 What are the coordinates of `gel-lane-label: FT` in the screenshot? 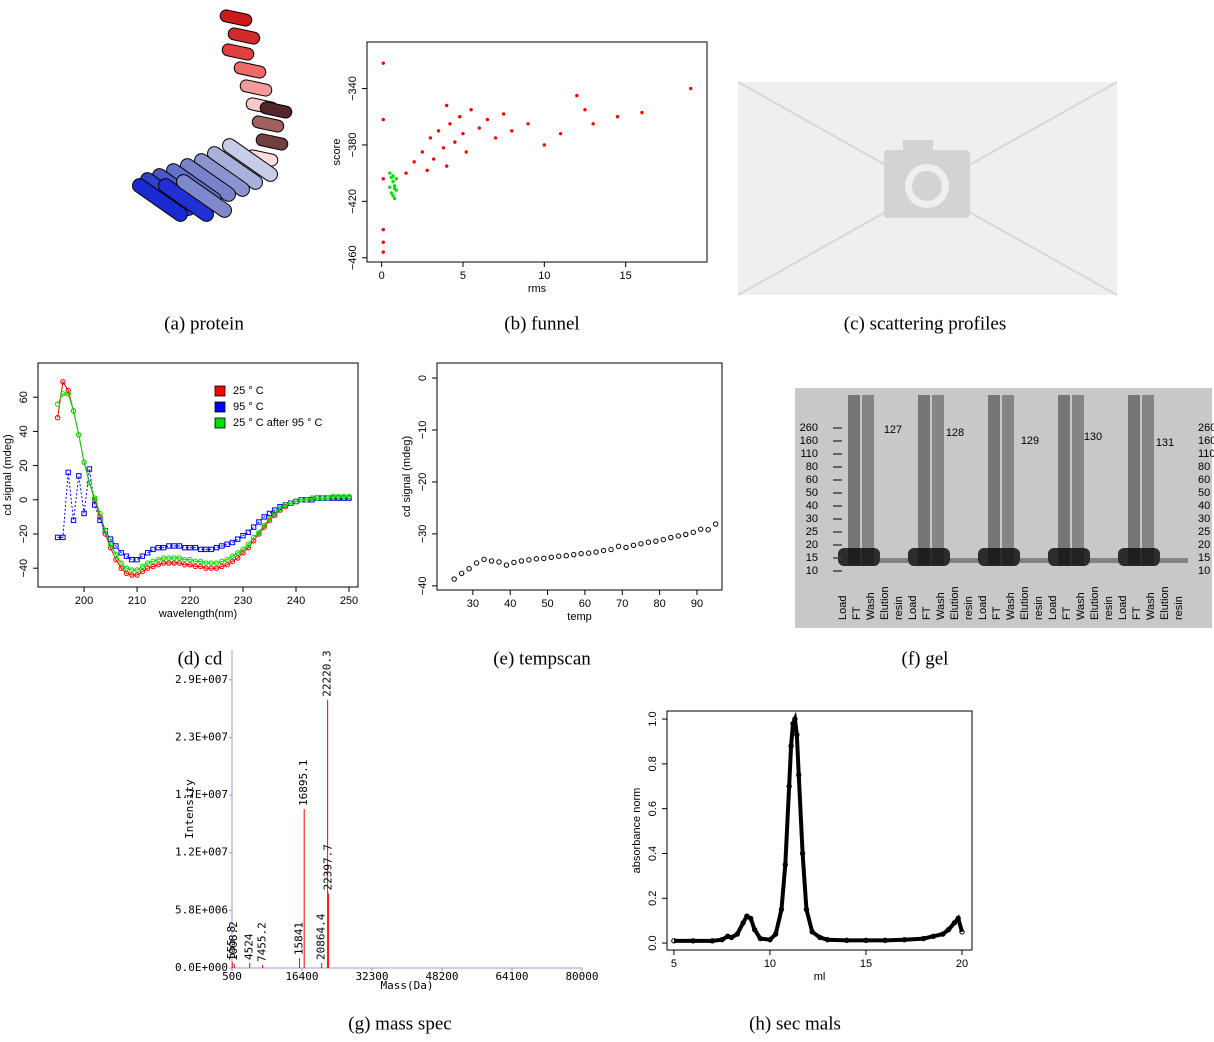 It's located at (997, 613).